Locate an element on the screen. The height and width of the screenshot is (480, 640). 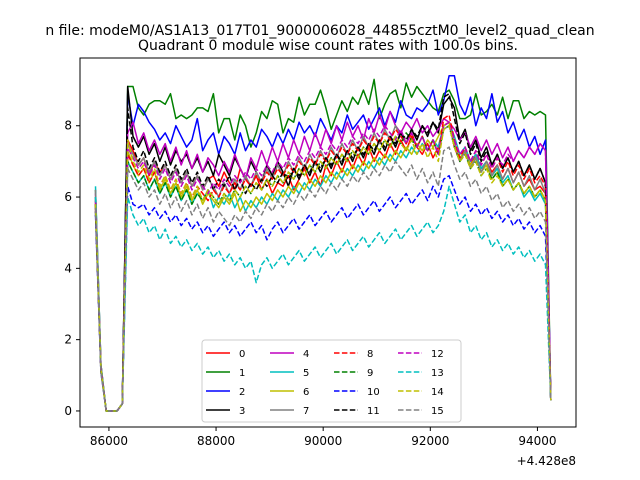
legend-label-15: 15 is located at coordinates (437, 411).